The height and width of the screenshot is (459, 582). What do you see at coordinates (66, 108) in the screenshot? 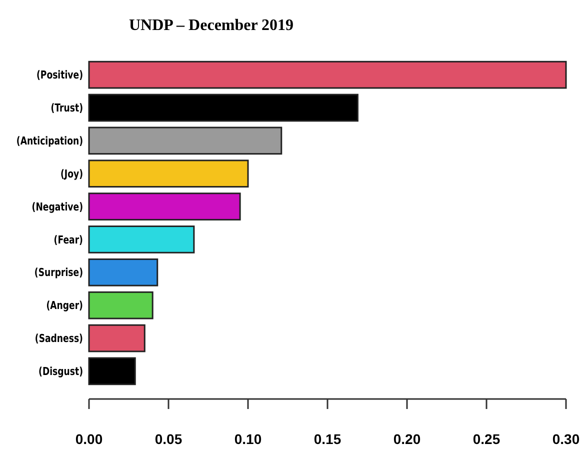
I see `y-tick-label: (Trust)` at bounding box center [66, 108].